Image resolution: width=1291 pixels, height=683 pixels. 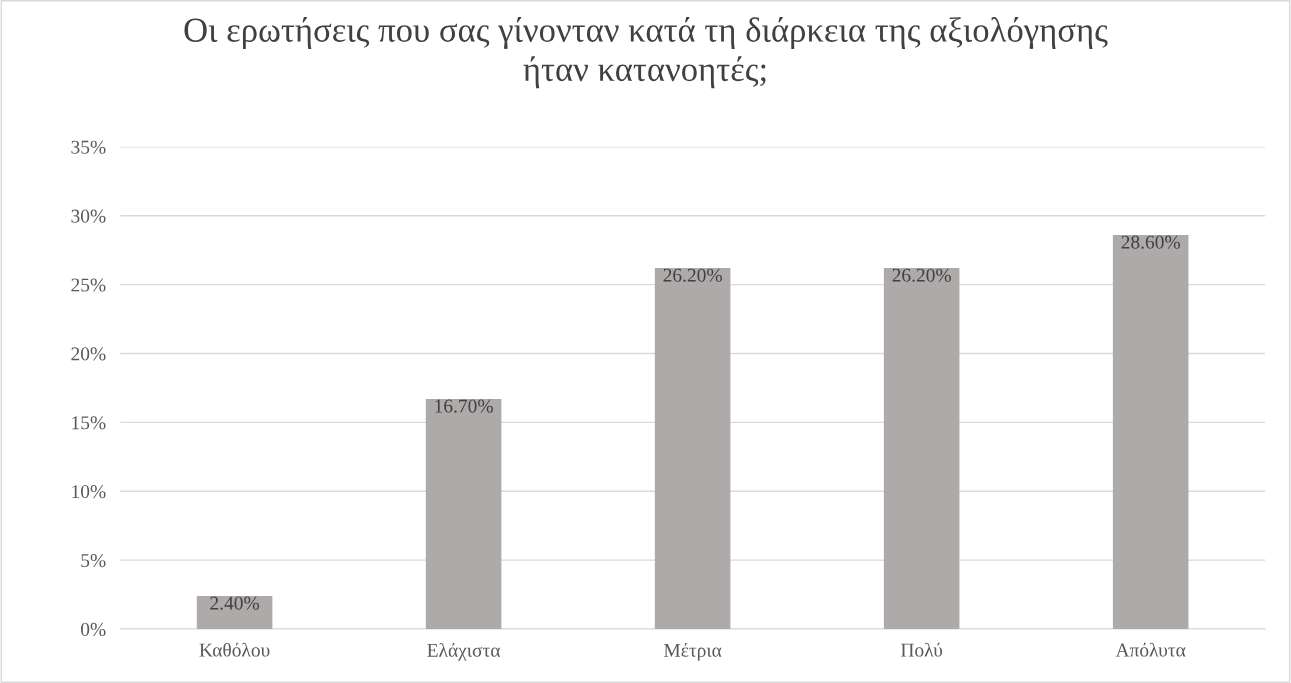 What do you see at coordinates (88, 147) in the screenshot?
I see `y-tick-label: 35%` at bounding box center [88, 147].